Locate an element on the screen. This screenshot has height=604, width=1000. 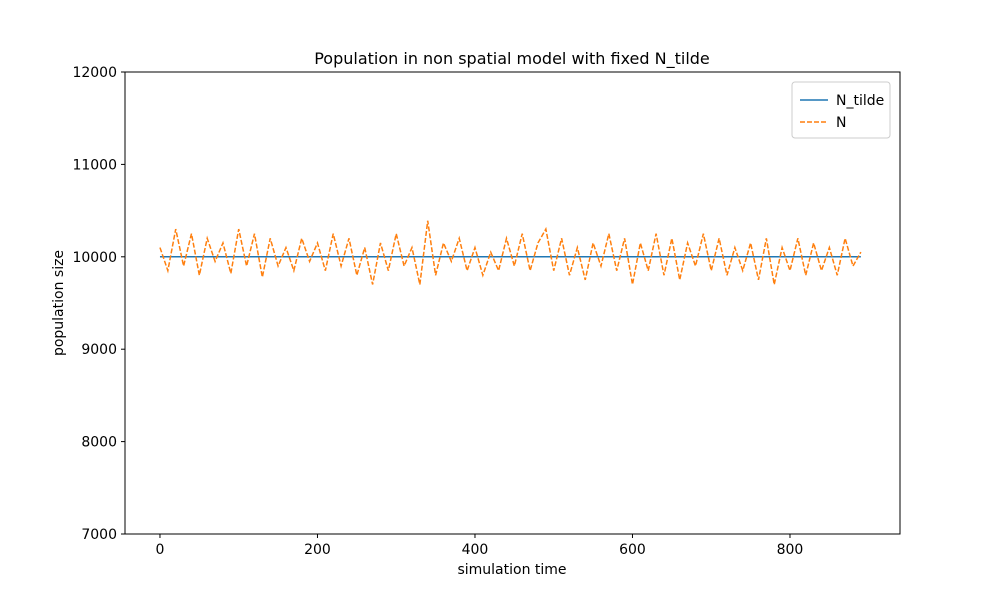
x-tick-label: 600 is located at coordinates (632, 550).